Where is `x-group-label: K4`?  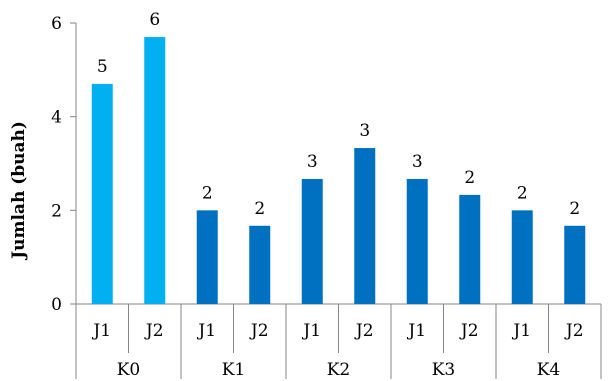 x-group-label: K4 is located at coordinates (549, 370).